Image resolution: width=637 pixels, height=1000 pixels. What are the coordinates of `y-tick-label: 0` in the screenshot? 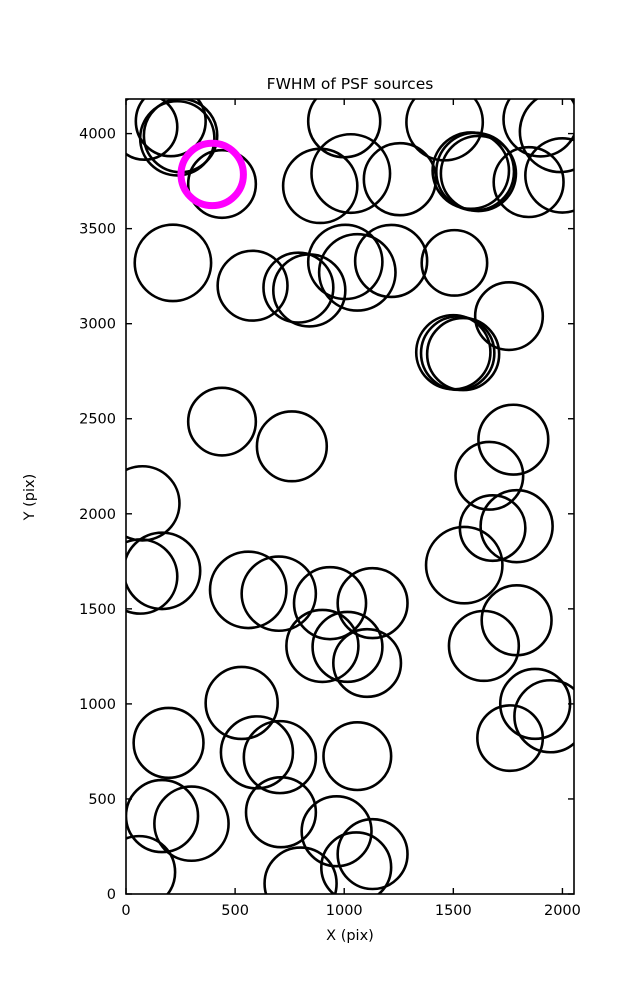 It's located at (111, 895).